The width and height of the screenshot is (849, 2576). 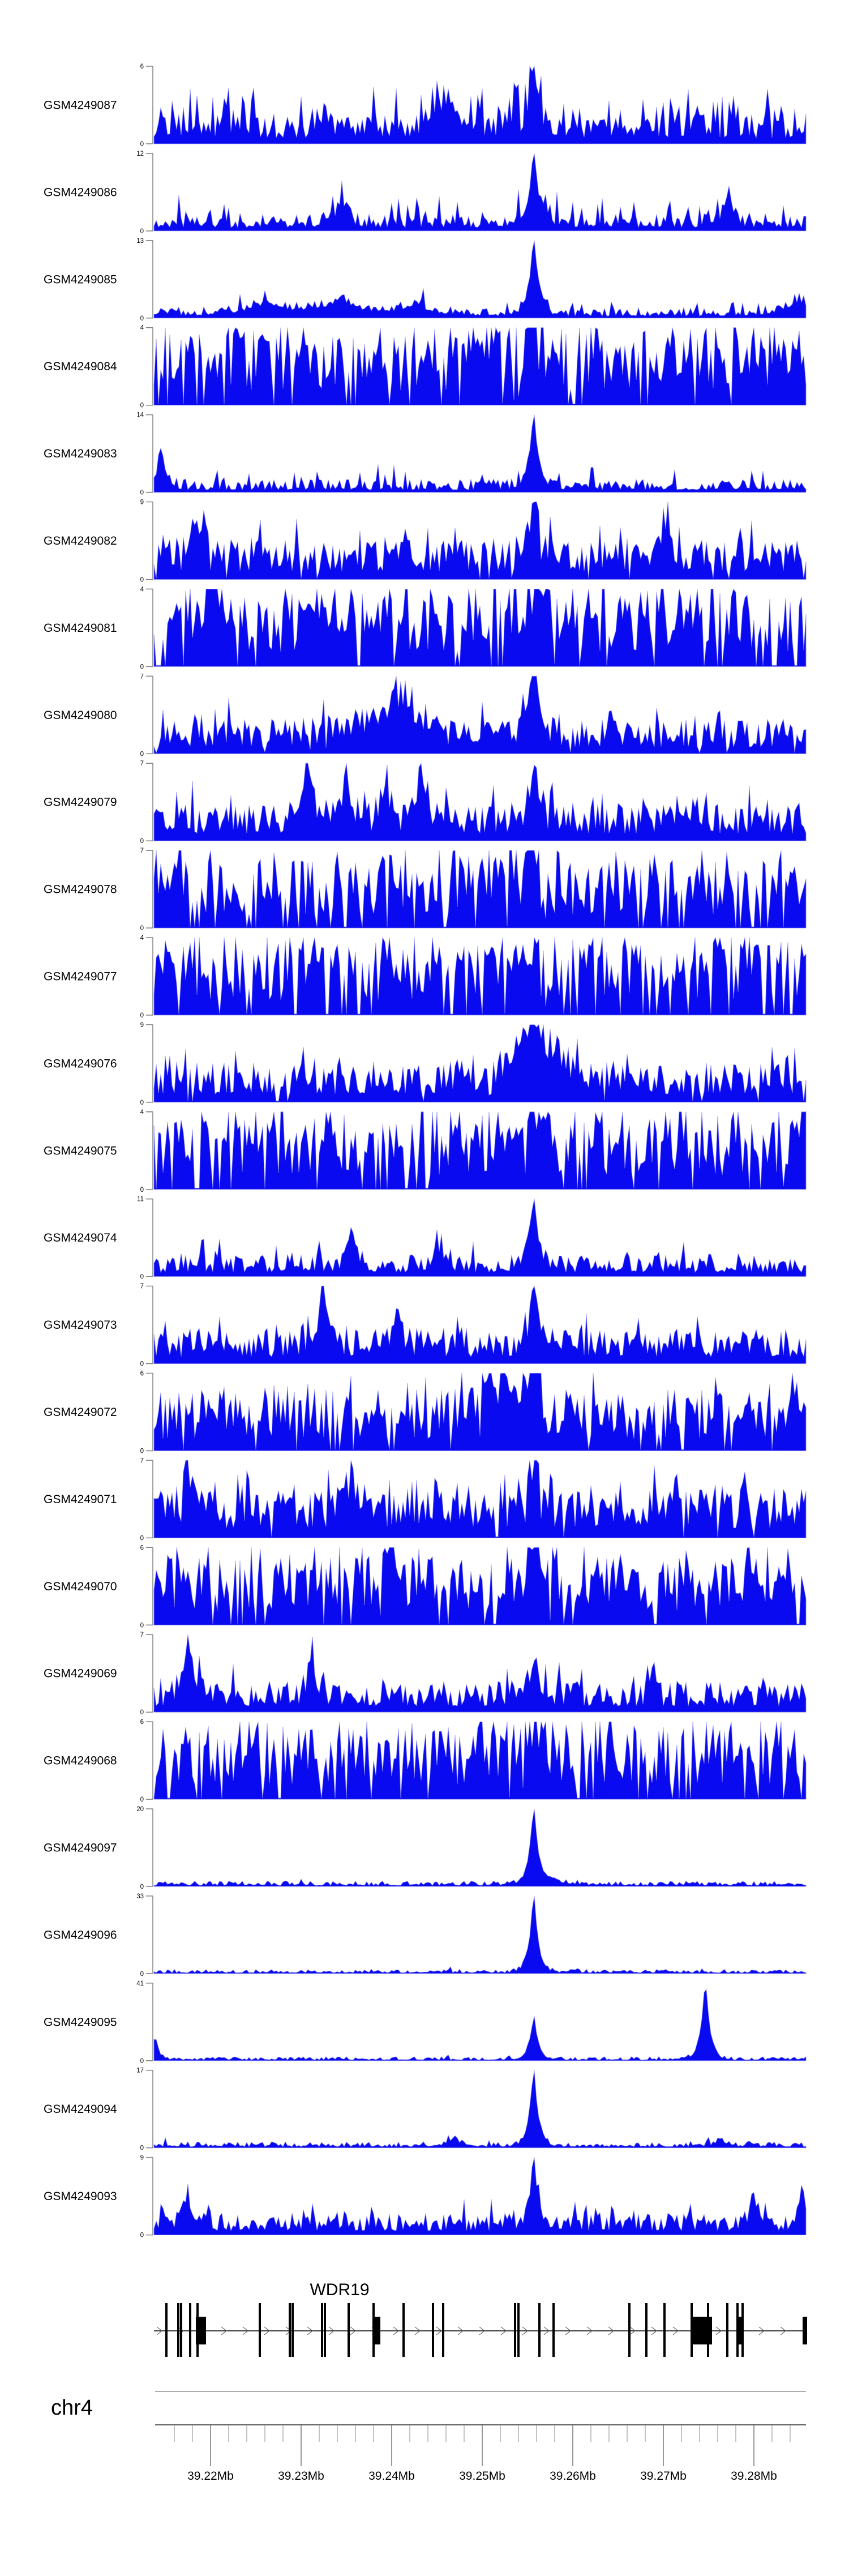 I want to click on axis-tick-label: 39.24Mb, so click(x=391, y=2476).